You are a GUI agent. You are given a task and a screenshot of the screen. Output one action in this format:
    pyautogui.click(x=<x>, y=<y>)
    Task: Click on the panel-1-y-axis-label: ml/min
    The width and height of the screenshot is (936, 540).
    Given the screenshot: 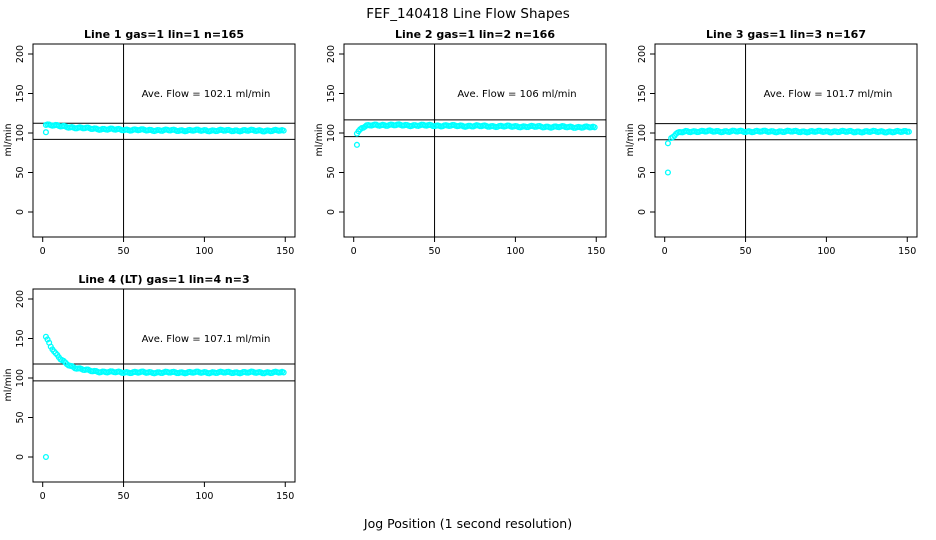 What is the action you would take?
    pyautogui.click(x=8, y=139)
    